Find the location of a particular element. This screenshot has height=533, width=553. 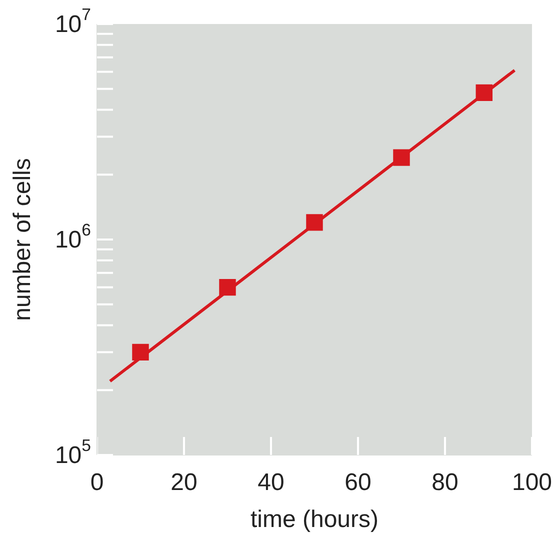

x-tick-label: 20 is located at coordinates (184, 482).